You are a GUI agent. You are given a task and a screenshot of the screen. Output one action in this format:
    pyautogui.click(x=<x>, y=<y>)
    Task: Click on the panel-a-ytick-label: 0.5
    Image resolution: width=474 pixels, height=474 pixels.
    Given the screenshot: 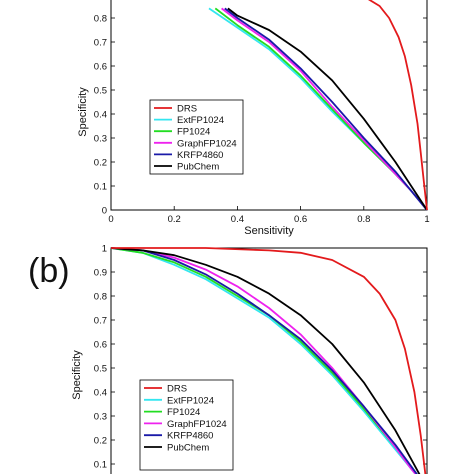 What is the action you would take?
    pyautogui.click(x=100, y=91)
    